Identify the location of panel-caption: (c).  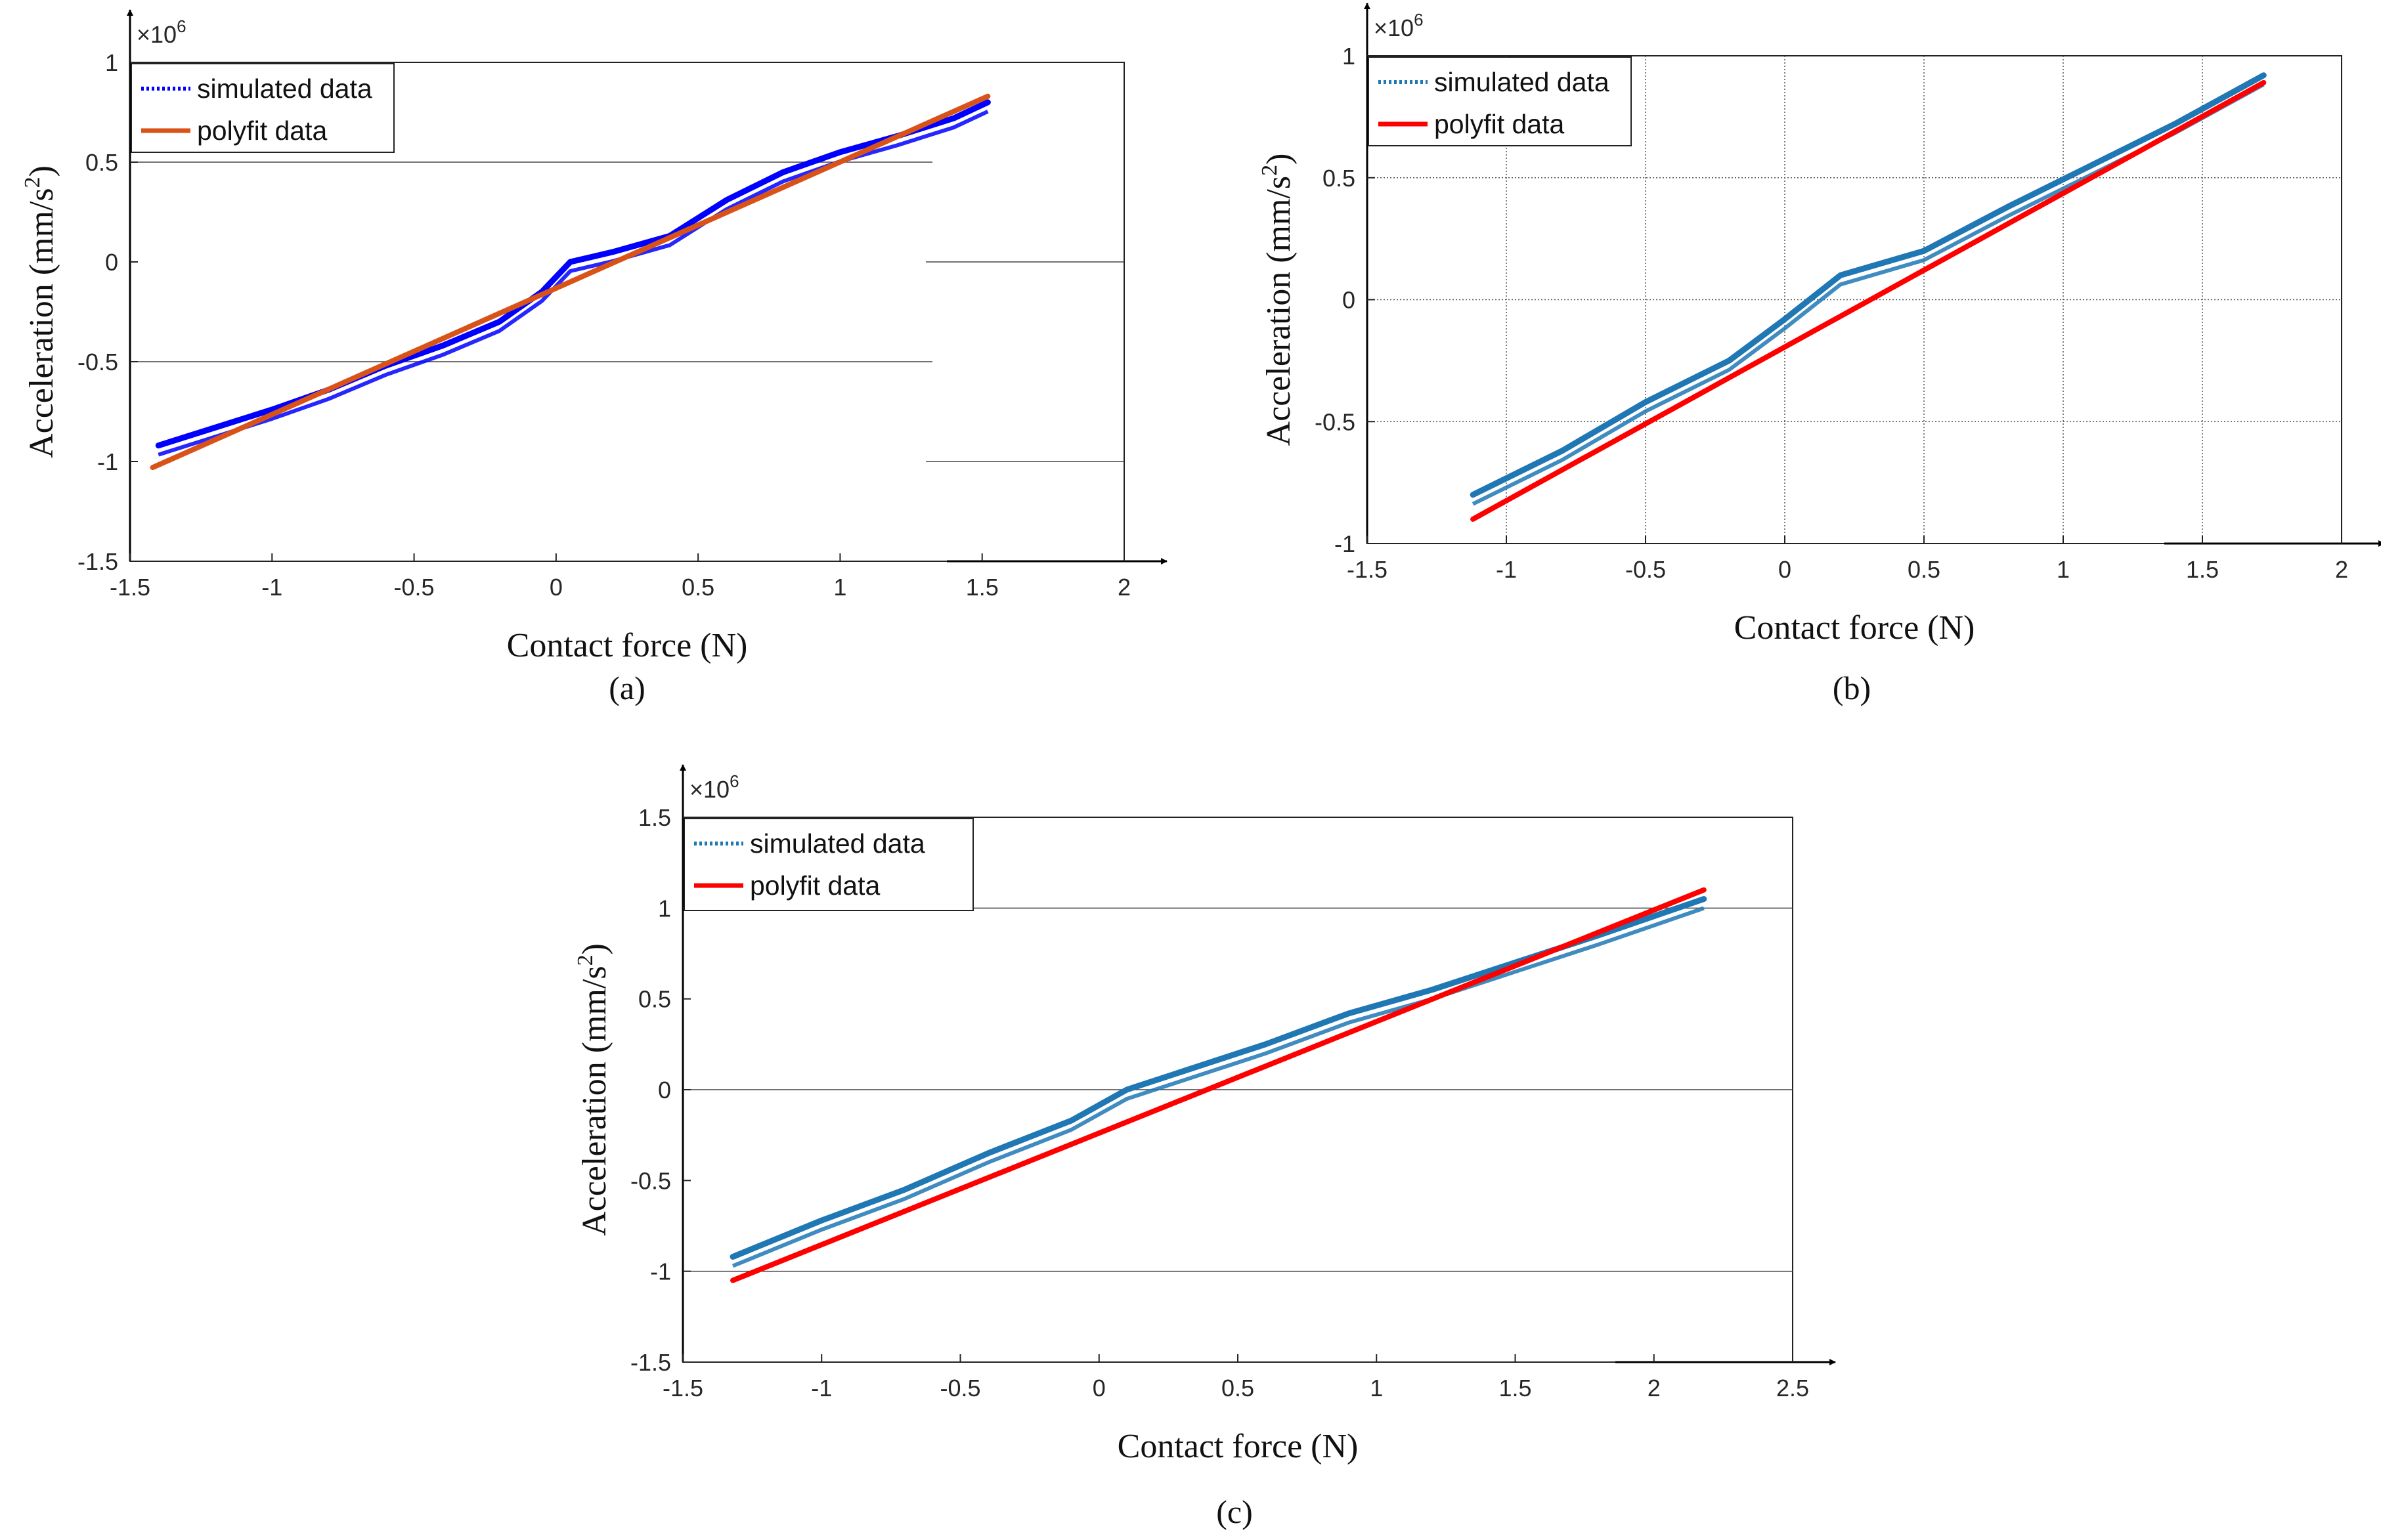
(1234, 1511).